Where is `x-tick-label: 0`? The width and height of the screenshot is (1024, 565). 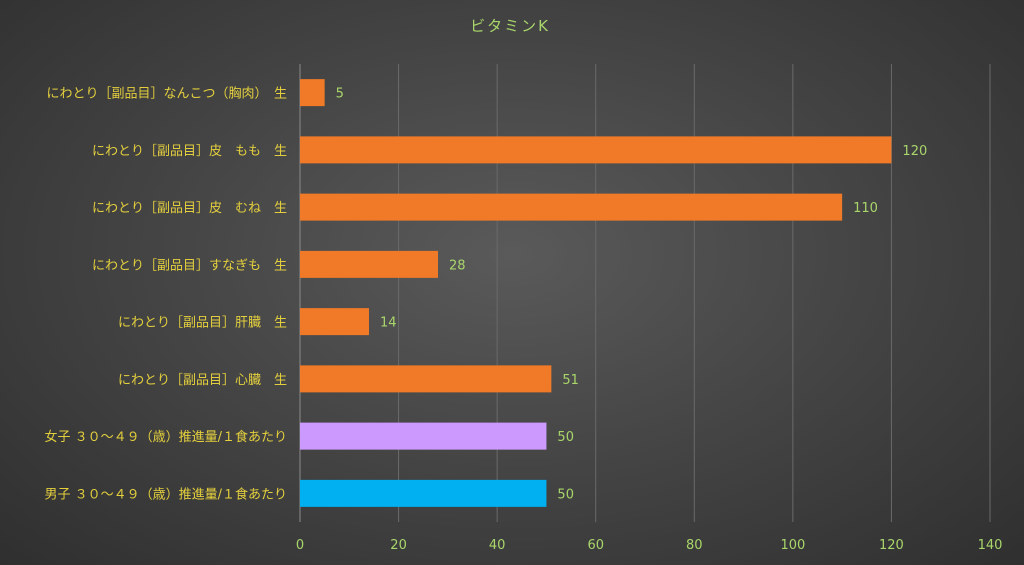 x-tick-label: 0 is located at coordinates (300, 545).